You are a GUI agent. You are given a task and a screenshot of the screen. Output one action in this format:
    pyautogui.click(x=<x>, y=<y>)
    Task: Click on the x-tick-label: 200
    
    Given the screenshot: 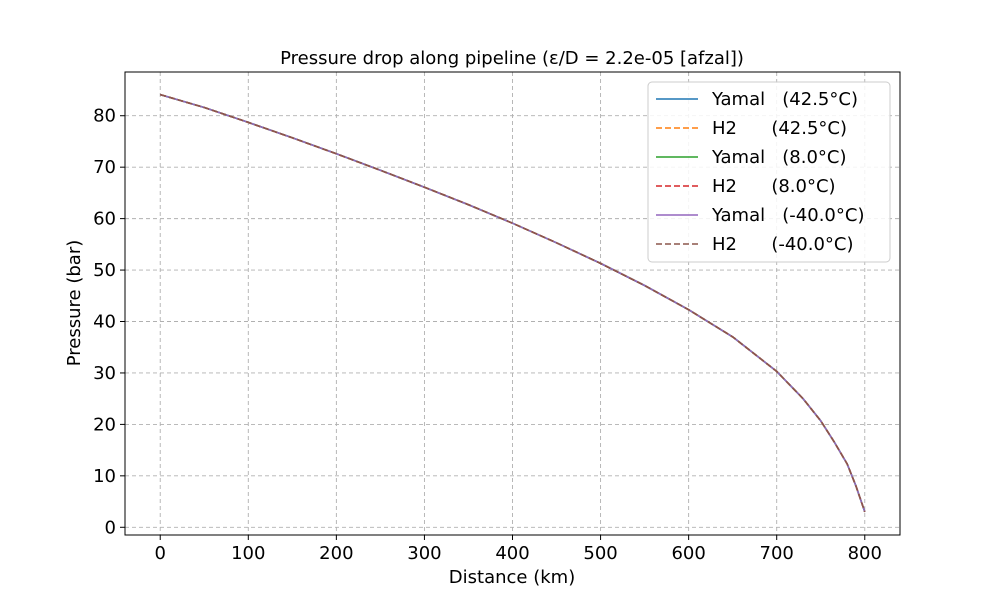 What is the action you would take?
    pyautogui.click(x=336, y=553)
    